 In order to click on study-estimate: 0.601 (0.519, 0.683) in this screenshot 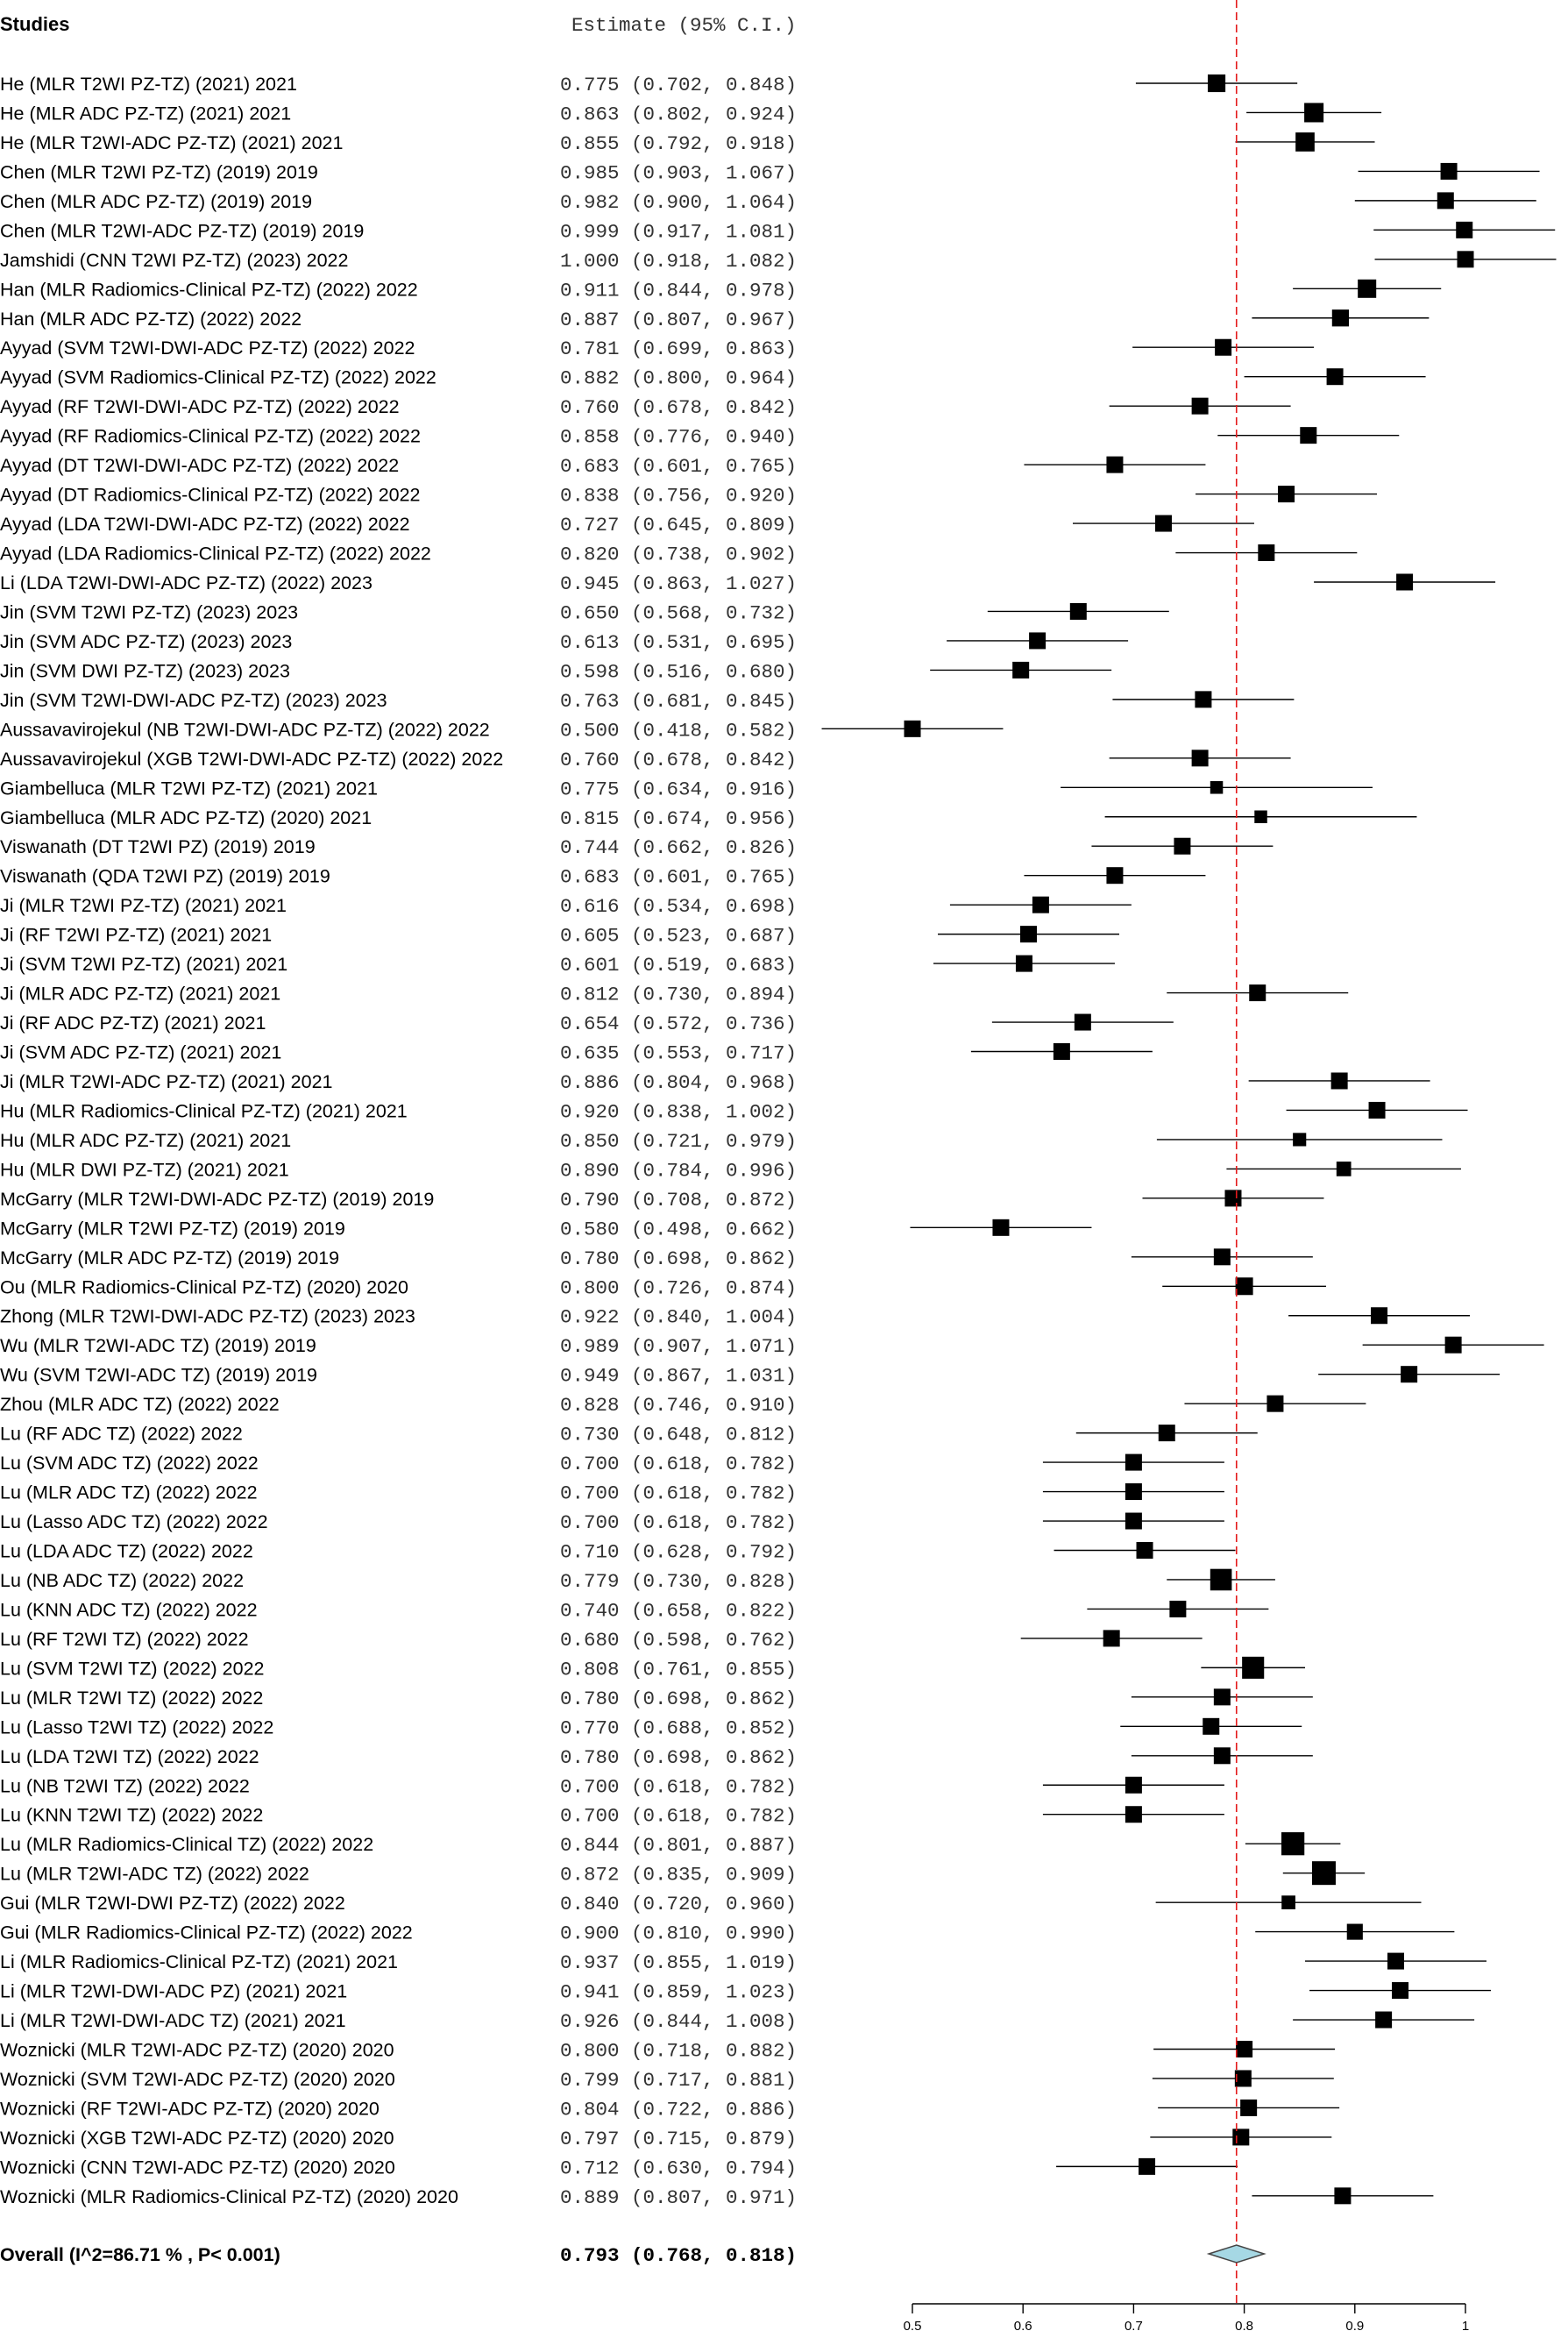, I will do `click(678, 965)`.